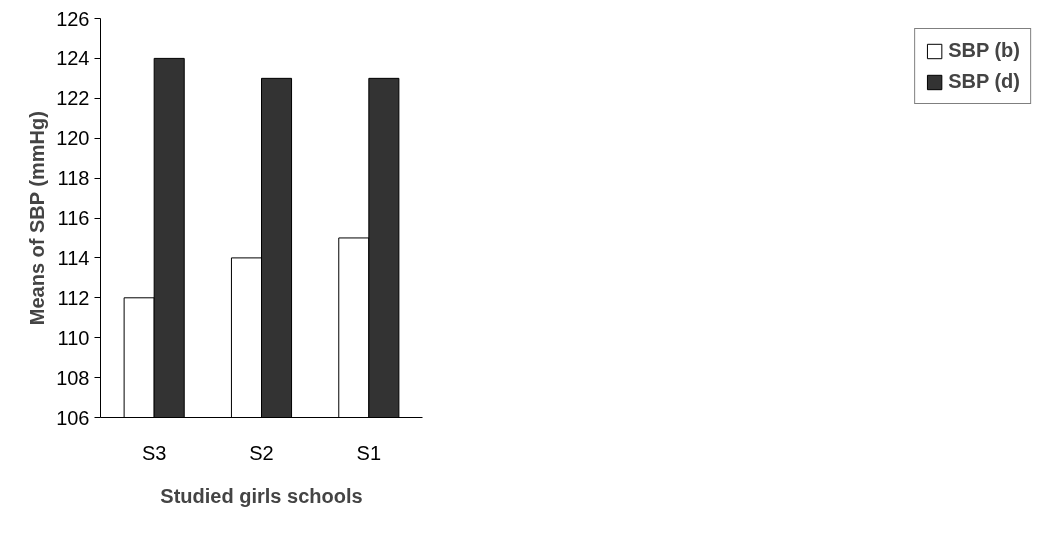  Describe the element at coordinates (73, 417) in the screenshot. I see `y-tick-label: 106` at that location.